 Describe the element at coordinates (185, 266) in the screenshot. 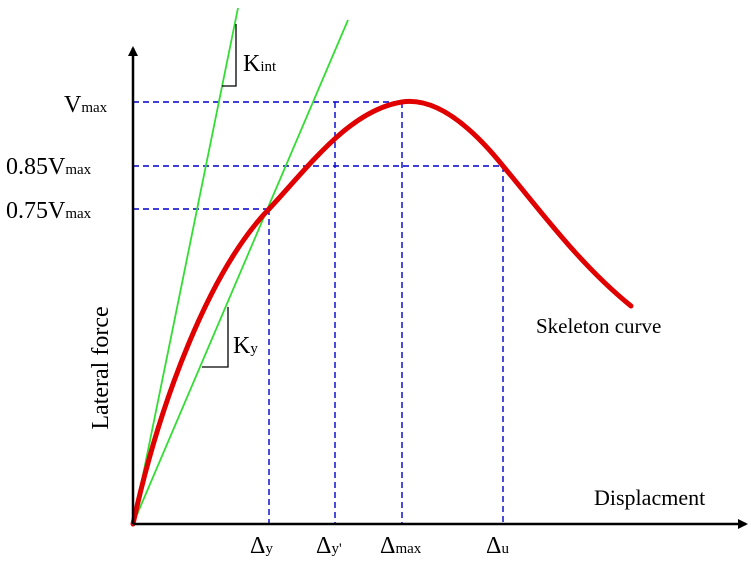

I see `initial-stiffness-line` at that location.